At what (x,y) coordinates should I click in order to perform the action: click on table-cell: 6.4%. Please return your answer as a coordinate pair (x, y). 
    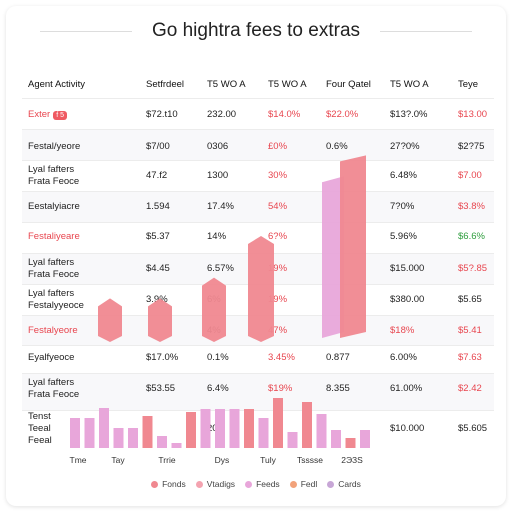
    Looking at the image, I should click on (218, 388).